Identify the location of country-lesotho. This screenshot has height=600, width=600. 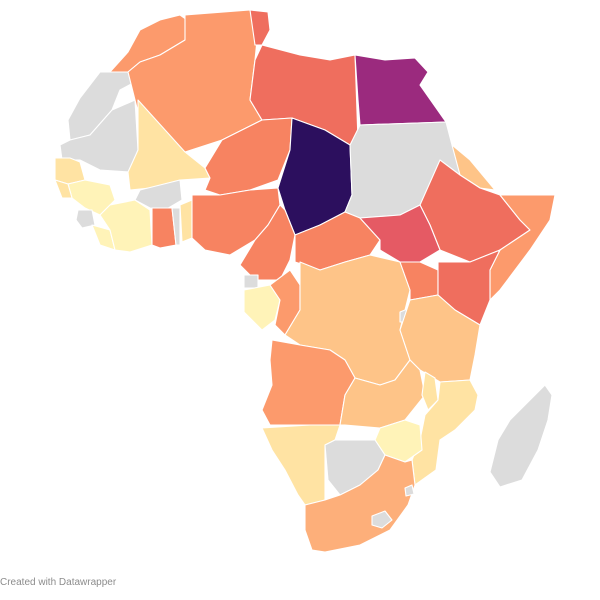
(382, 519).